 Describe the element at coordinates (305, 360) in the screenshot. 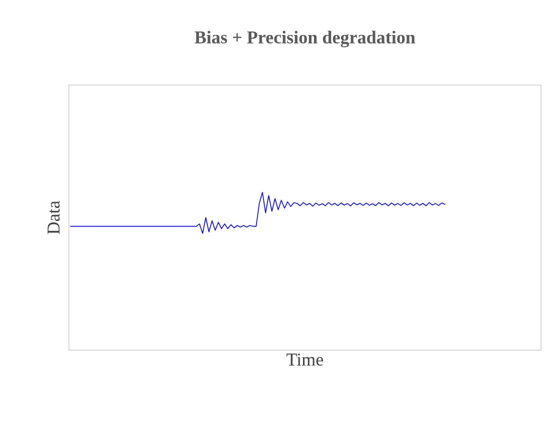

I see `x-axis-title: Time` at that location.